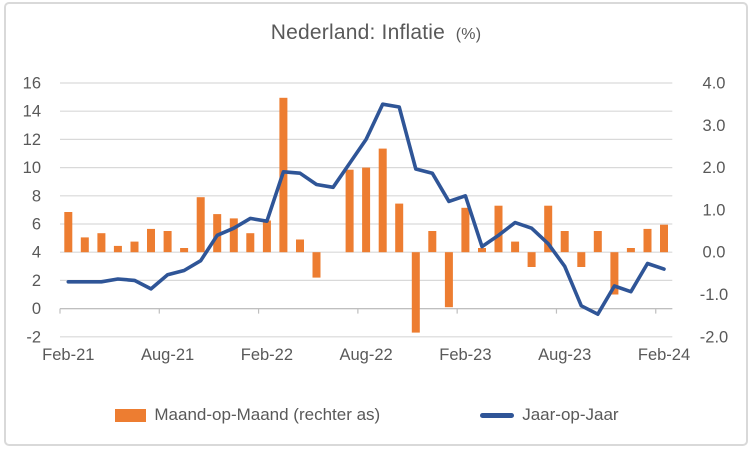 The image size is (752, 452). What do you see at coordinates (564, 355) in the screenshot?
I see `svg-text: Aug-23` at bounding box center [564, 355].